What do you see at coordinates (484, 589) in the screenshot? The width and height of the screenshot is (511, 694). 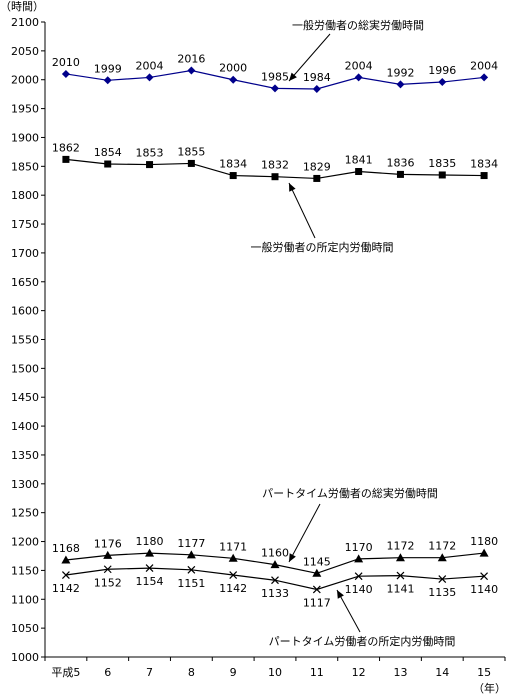 I see `data-label: 1140` at bounding box center [484, 589].